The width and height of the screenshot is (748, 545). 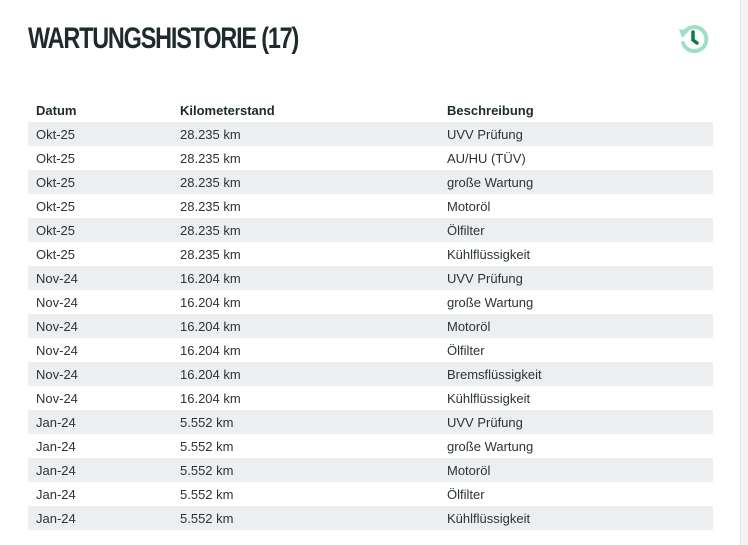 What do you see at coordinates (494, 374) in the screenshot?
I see `cell-description: Bremsflüssigkeit` at bounding box center [494, 374].